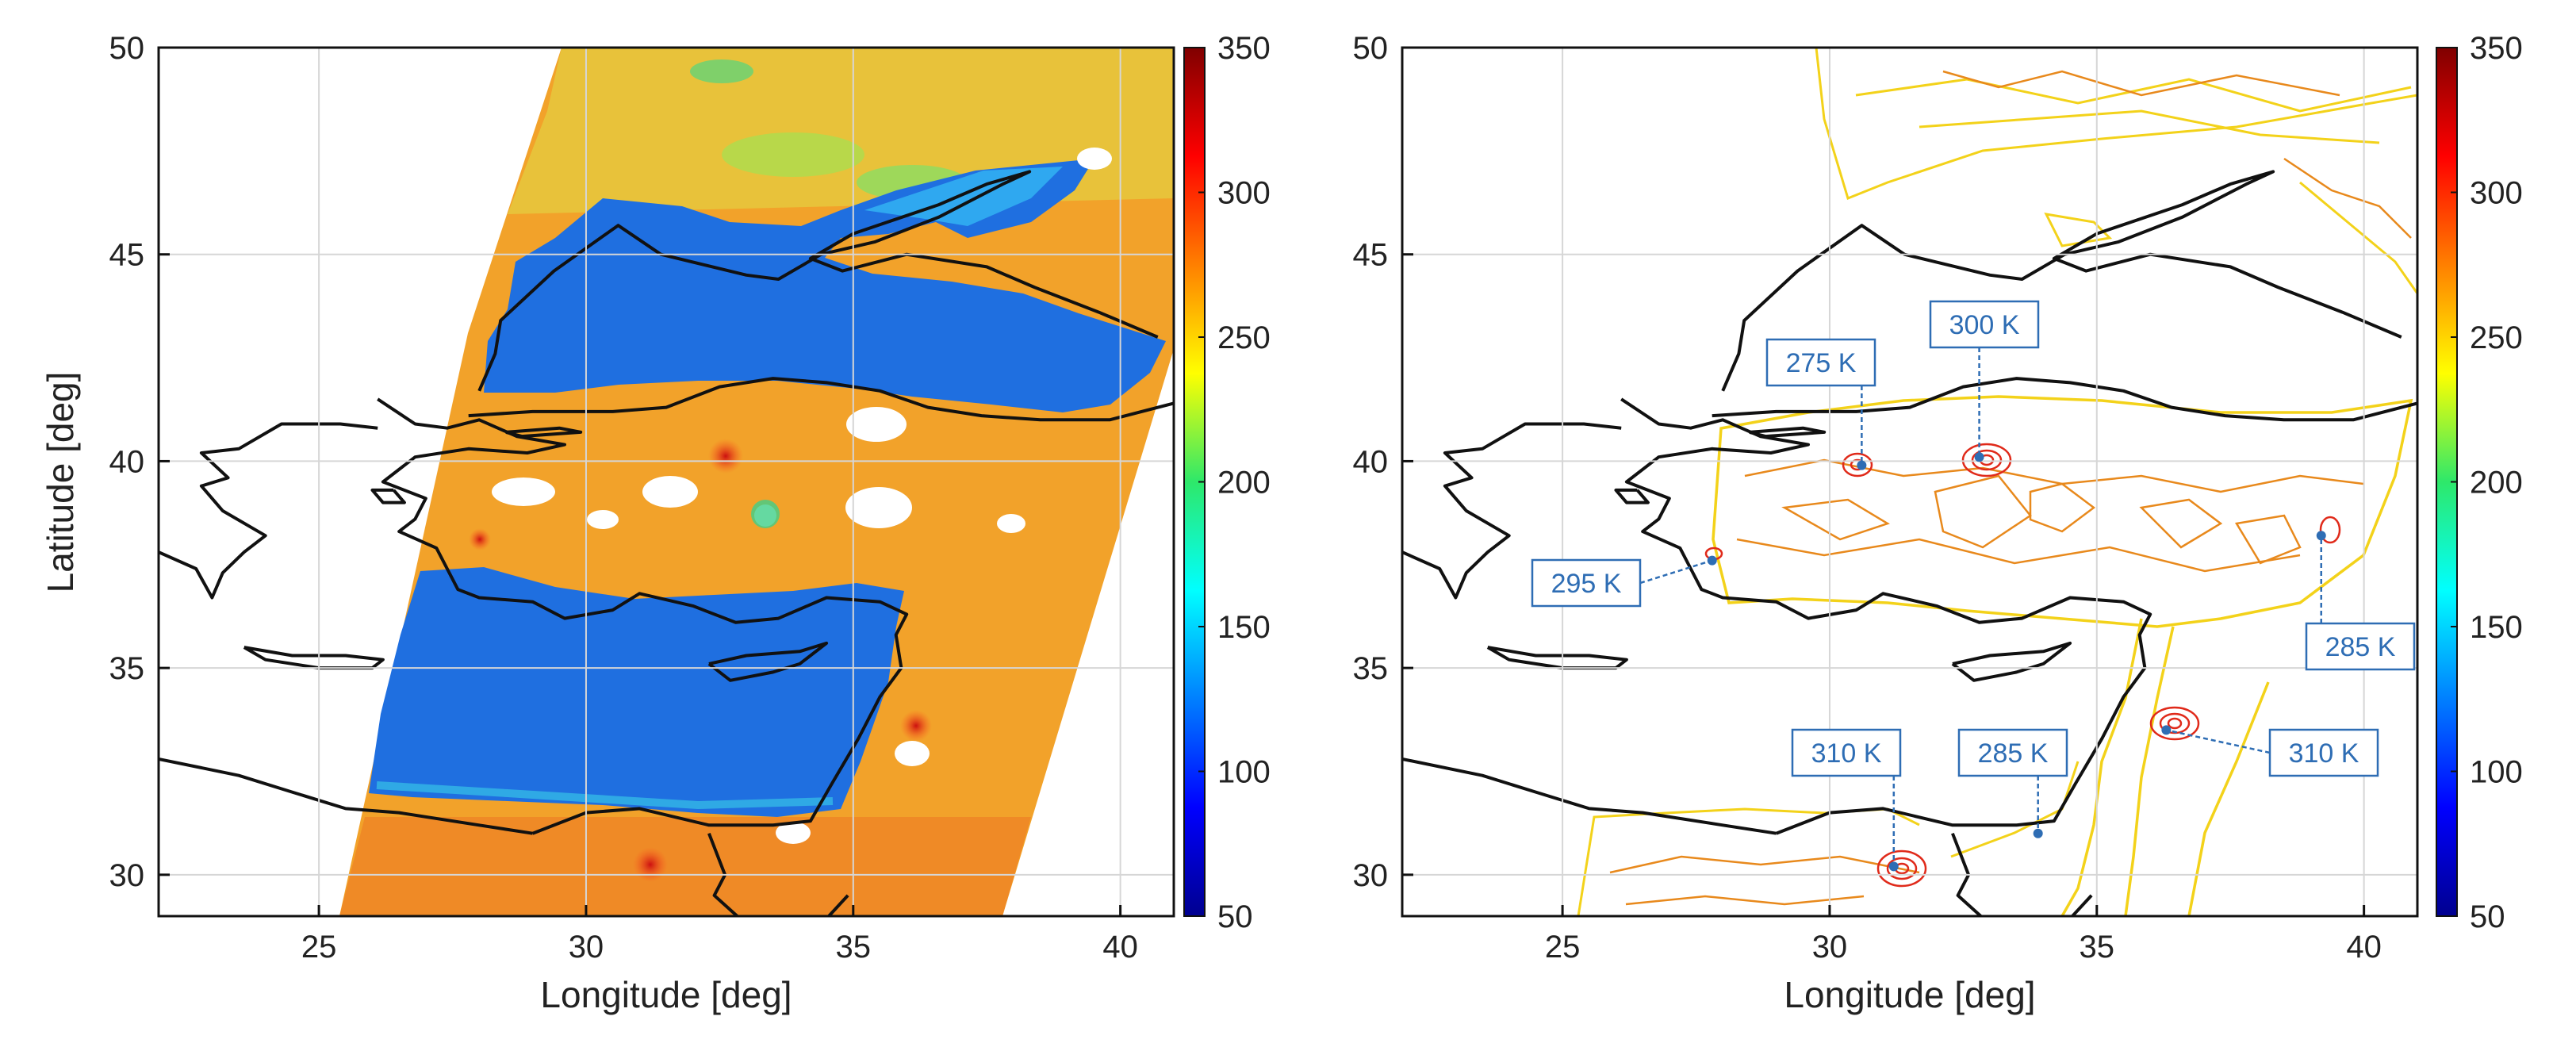 The width and height of the screenshot is (2576, 1047). What do you see at coordinates (1828, 838) in the screenshot?
I see `south-contours` at bounding box center [1828, 838].